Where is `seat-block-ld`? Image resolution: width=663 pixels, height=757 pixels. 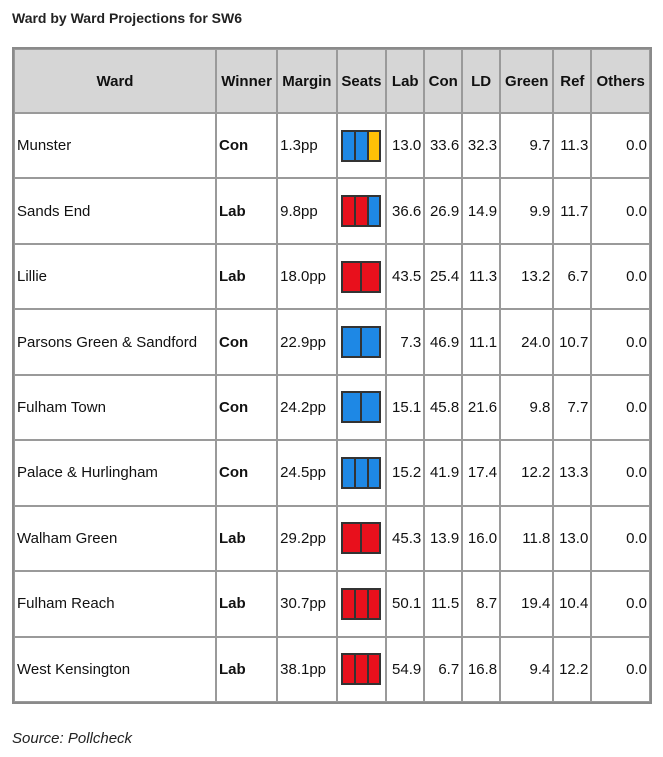 seat-block-ld is located at coordinates (373, 145).